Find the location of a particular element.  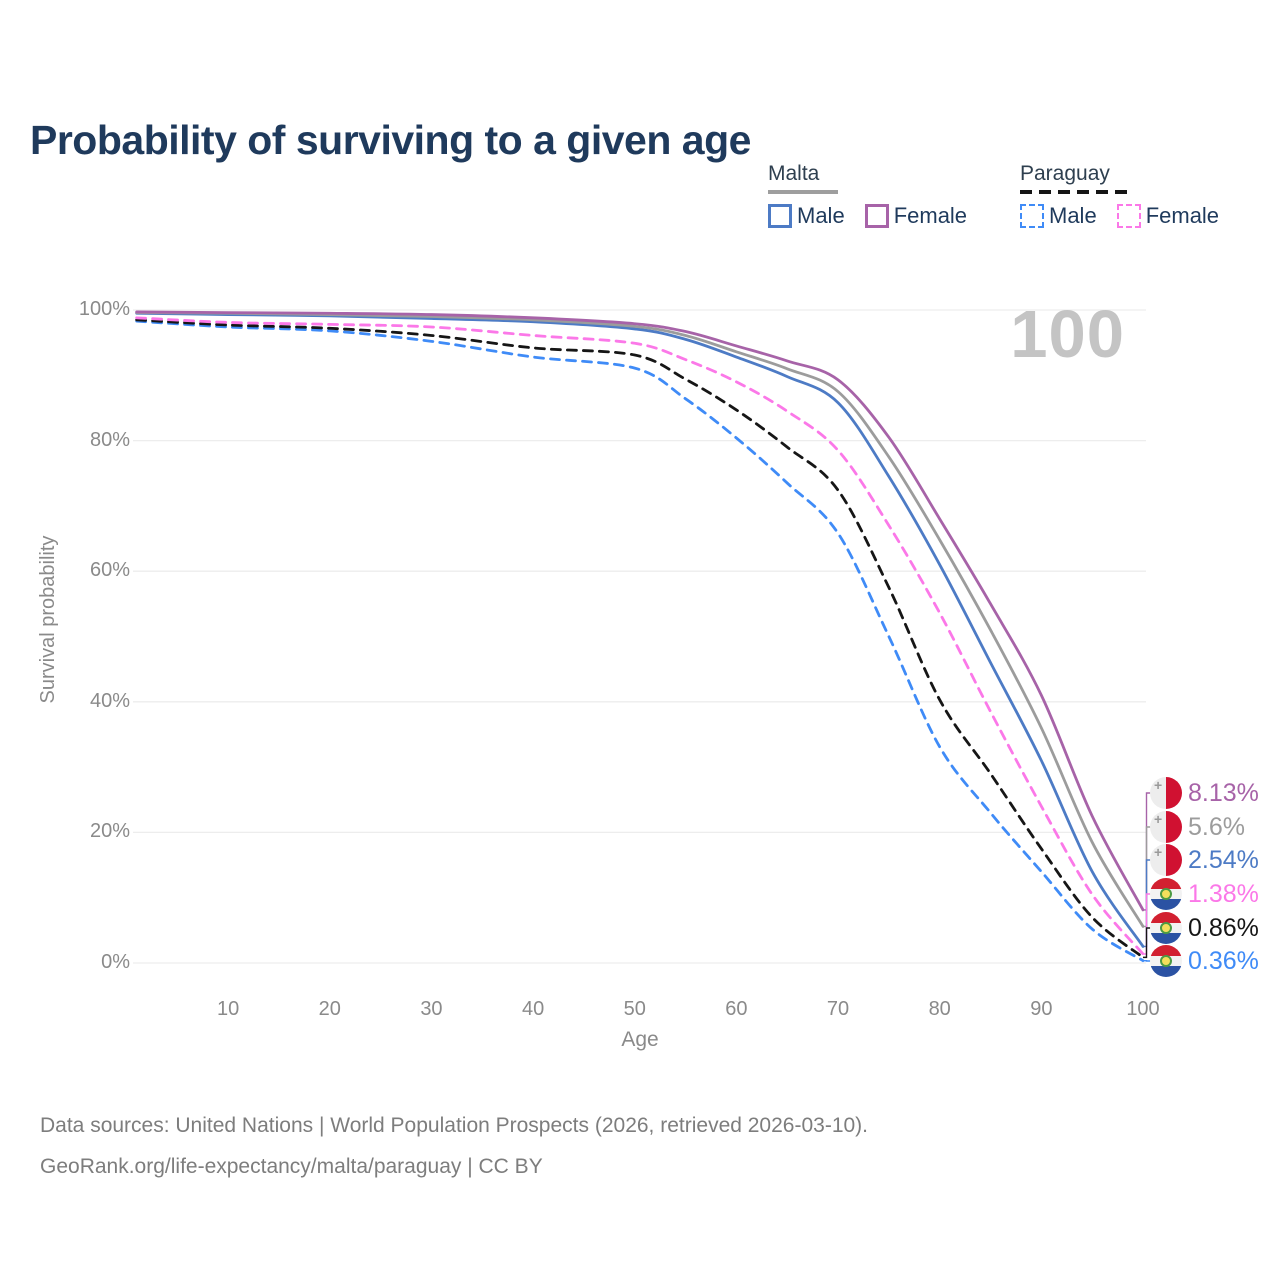

x-tick-30: 30 is located at coordinates (431, 1009).